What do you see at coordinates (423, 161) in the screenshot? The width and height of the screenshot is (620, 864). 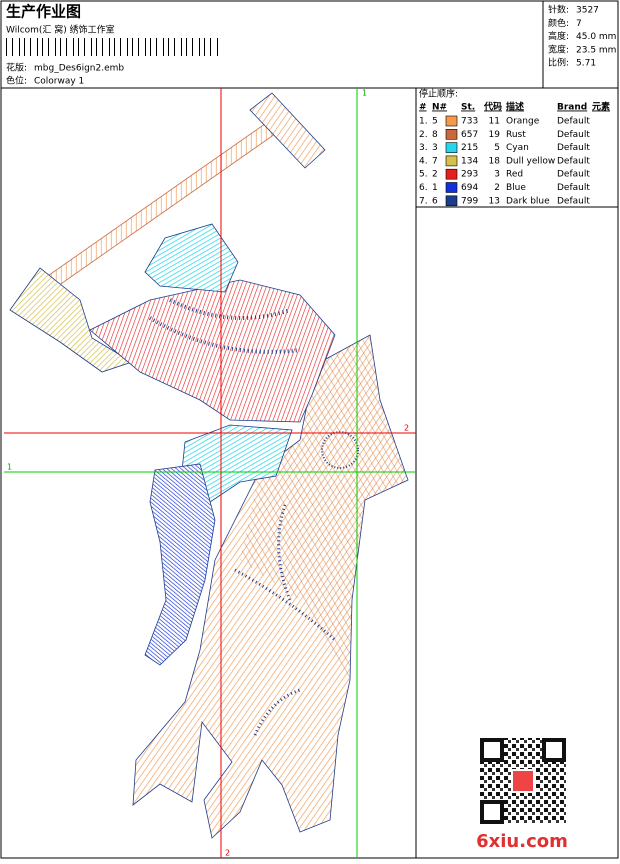 I see `order: 4.` at bounding box center [423, 161].